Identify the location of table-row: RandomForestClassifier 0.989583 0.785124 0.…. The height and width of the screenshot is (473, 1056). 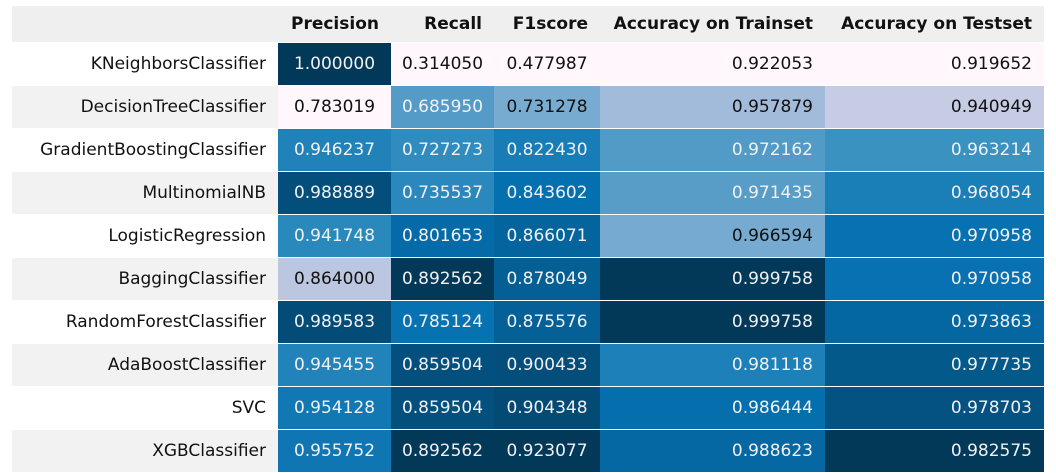
(528, 322).